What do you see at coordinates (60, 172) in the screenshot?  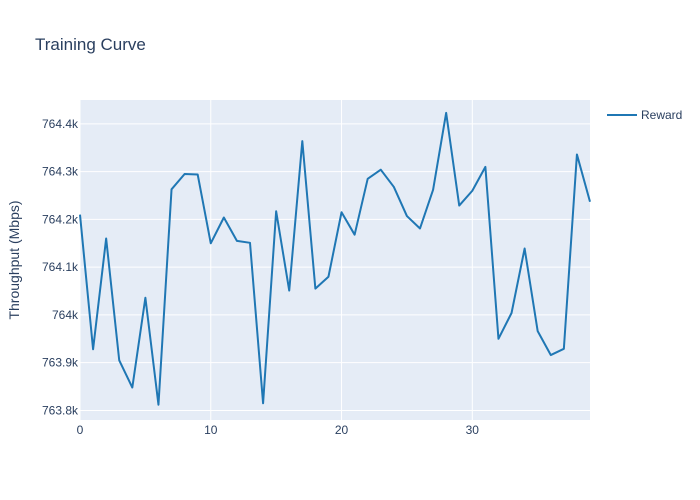 I see `y-tick-label: 764.3k` at bounding box center [60, 172].